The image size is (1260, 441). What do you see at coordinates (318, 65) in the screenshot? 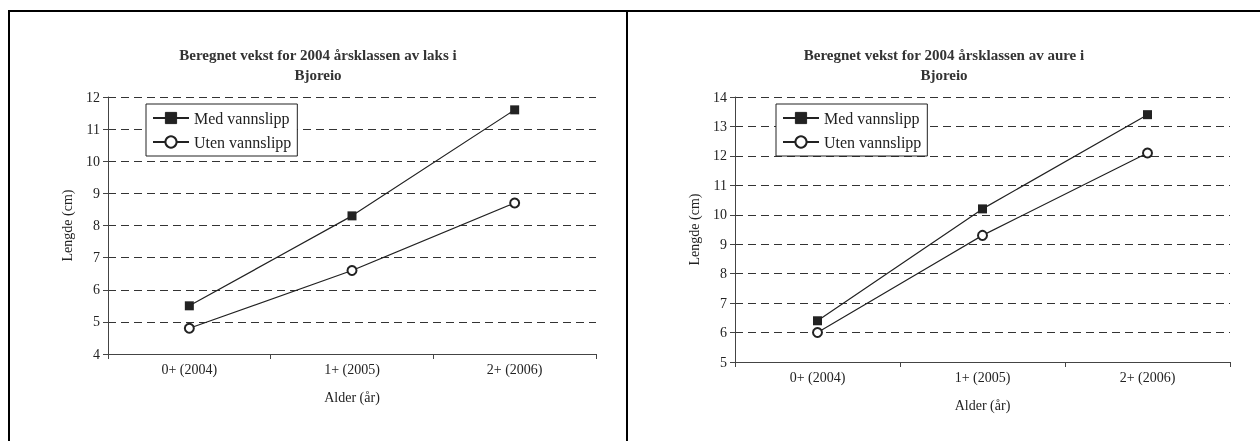
I see `chart-title: Beregnet vekst for 2004 årsklassen av laks i Bjoreio` at bounding box center [318, 65].